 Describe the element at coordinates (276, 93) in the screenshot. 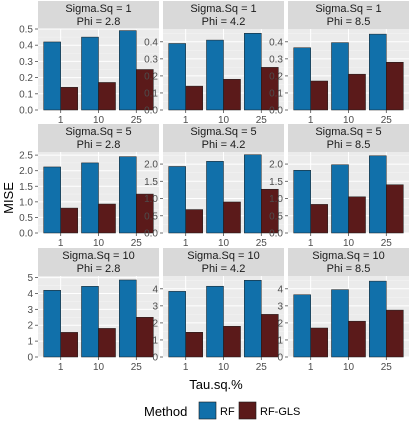

I see `y-tick-label: 0.1` at that location.